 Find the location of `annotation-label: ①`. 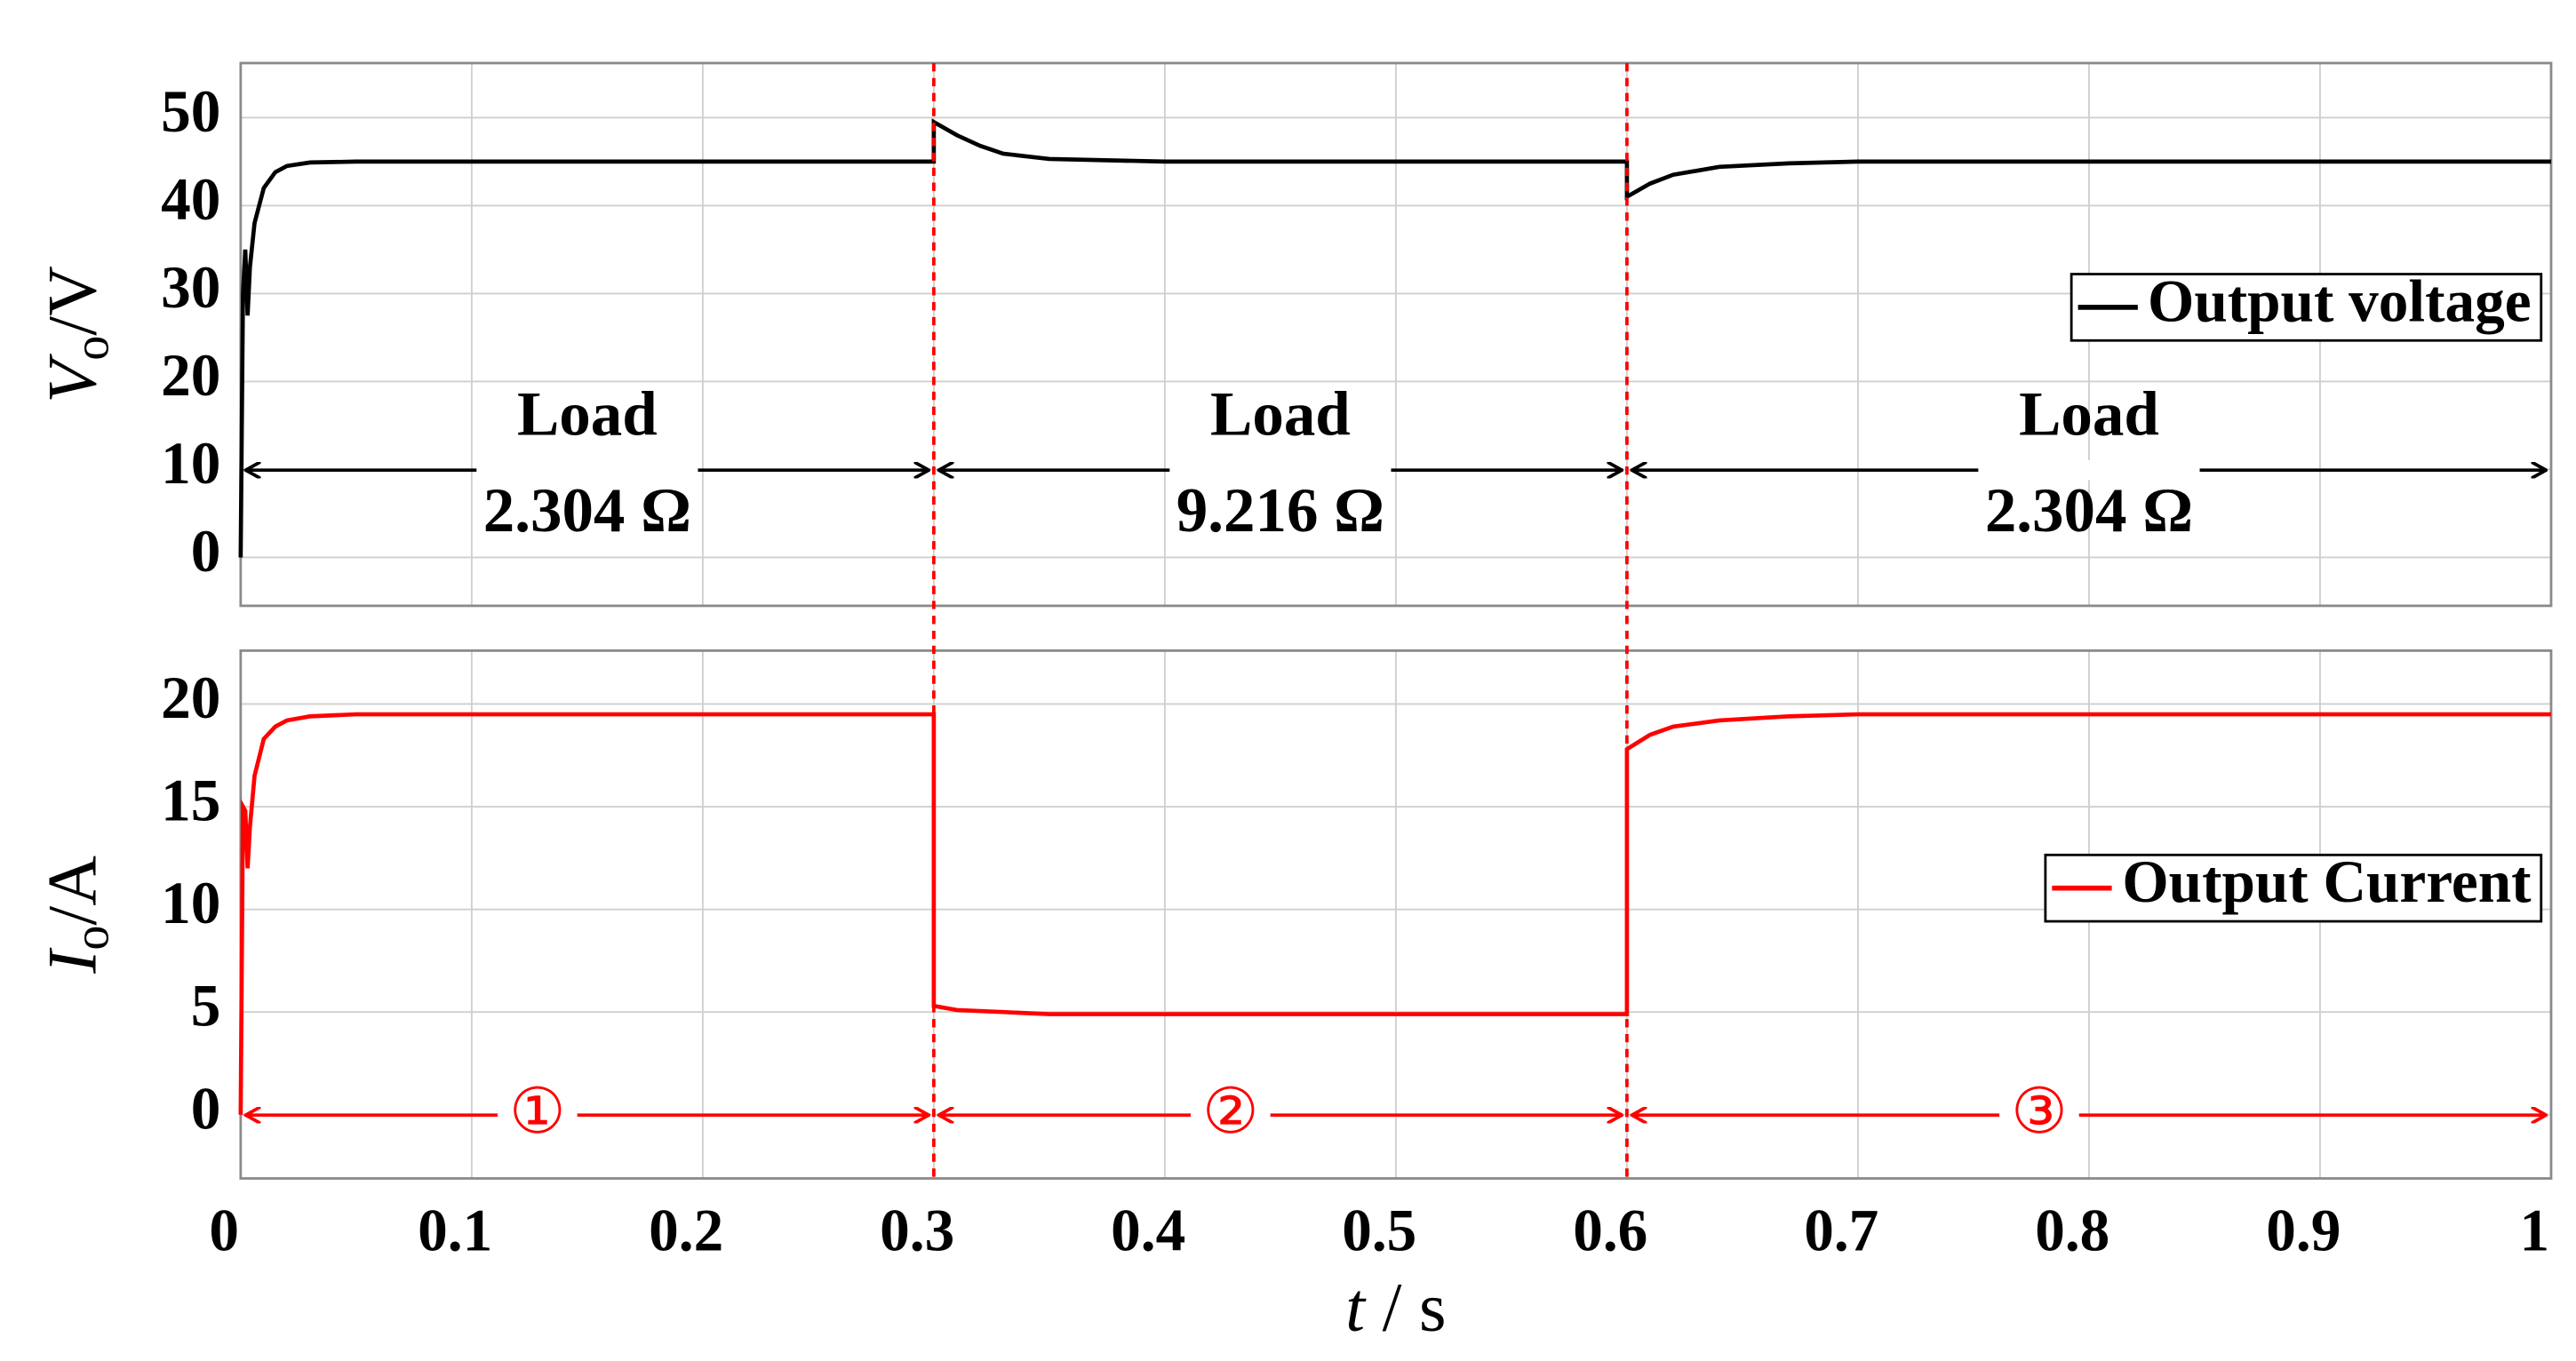

annotation-label: ① is located at coordinates (537, 1112).